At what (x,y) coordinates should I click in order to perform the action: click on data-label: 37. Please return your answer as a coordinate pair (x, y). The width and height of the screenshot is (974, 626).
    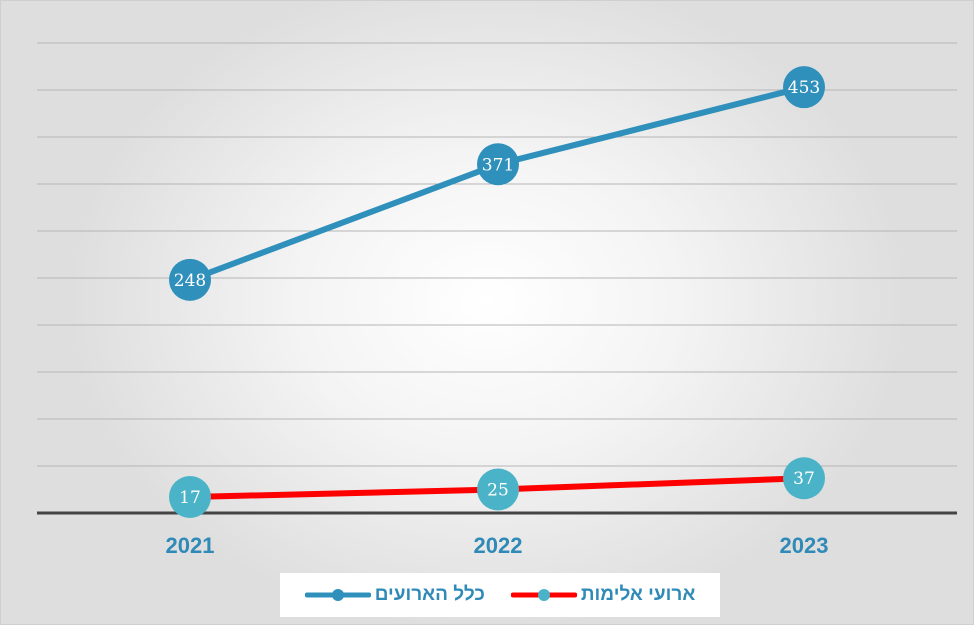
    Looking at the image, I should click on (804, 479).